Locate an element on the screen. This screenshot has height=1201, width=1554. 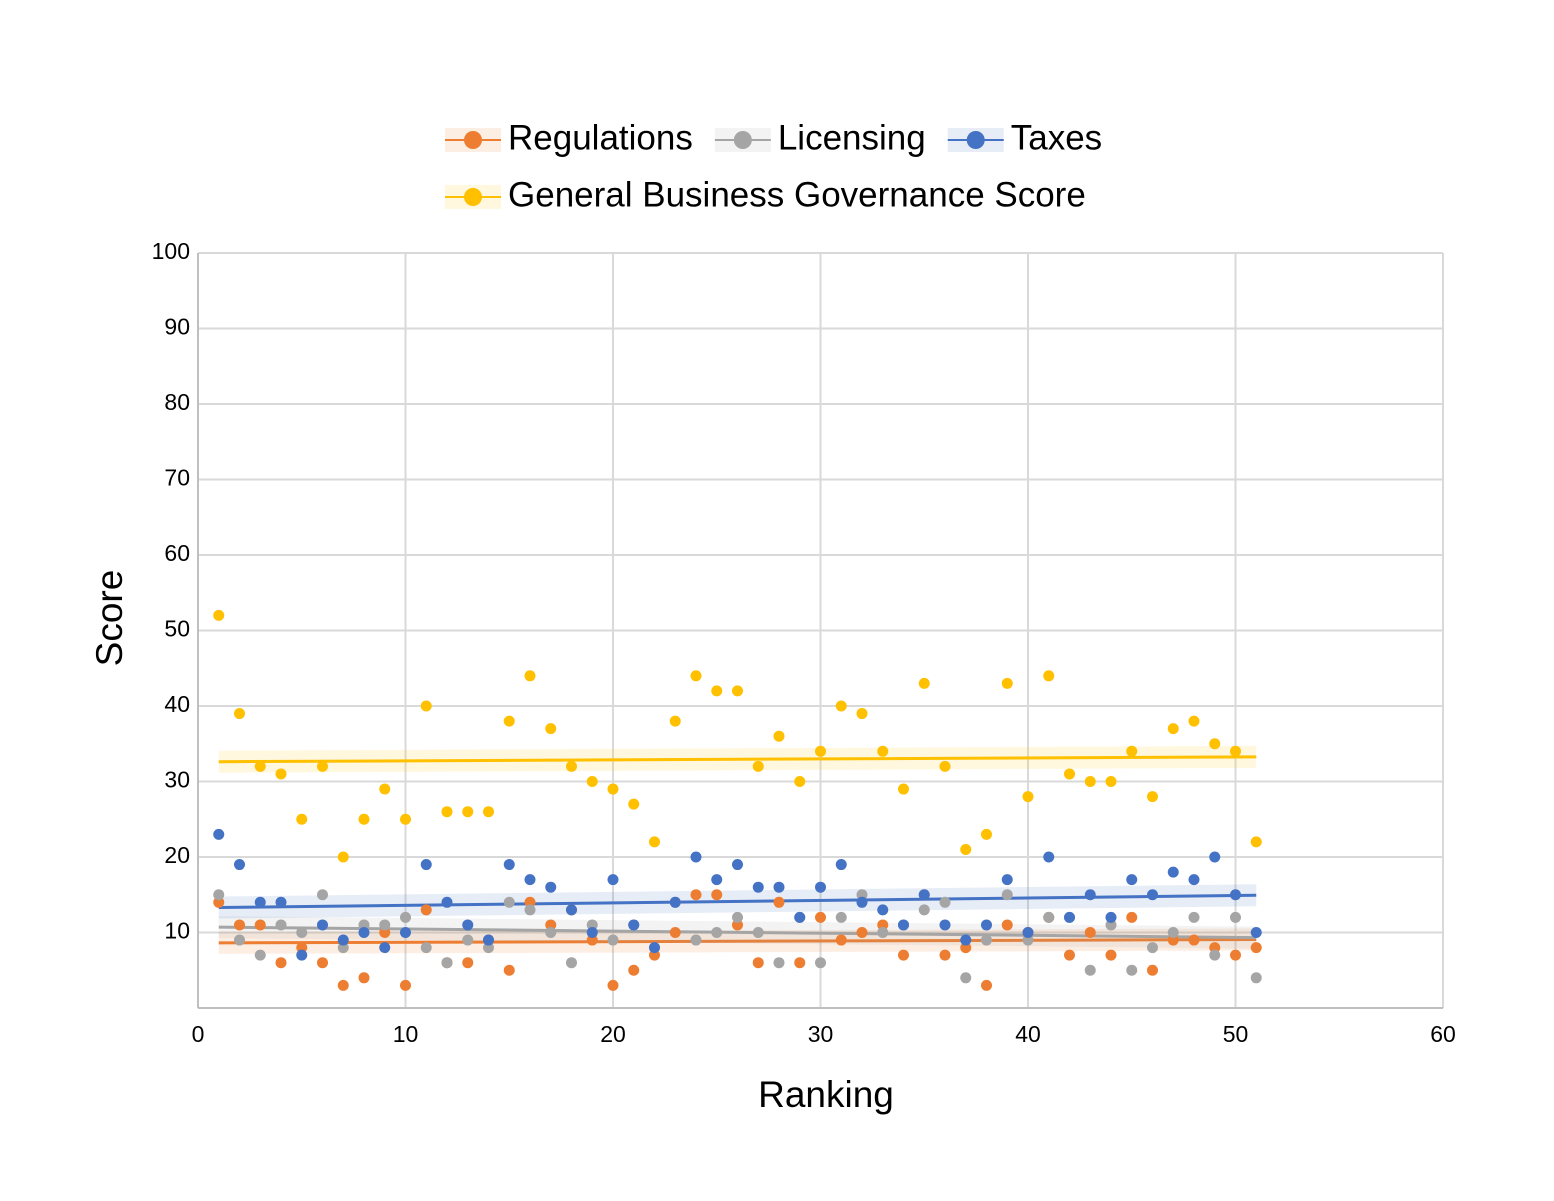
legend-label: Taxes is located at coordinates (1056, 137).